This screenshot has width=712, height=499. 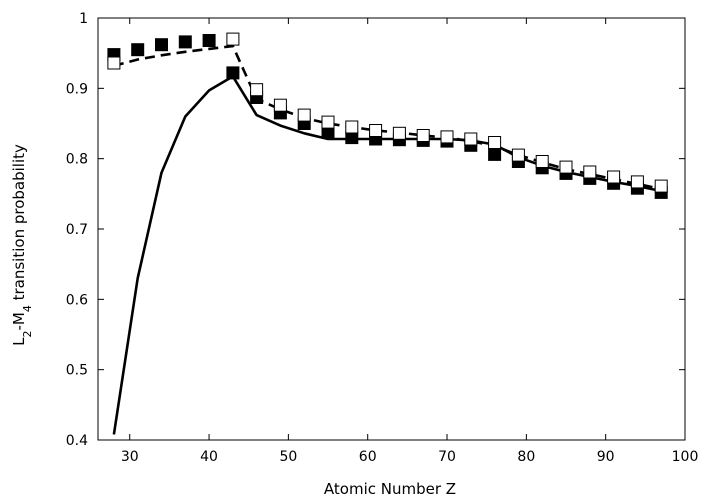 What do you see at coordinates (77, 160) in the screenshot?
I see `y-tick-label: 0.8` at bounding box center [77, 160].